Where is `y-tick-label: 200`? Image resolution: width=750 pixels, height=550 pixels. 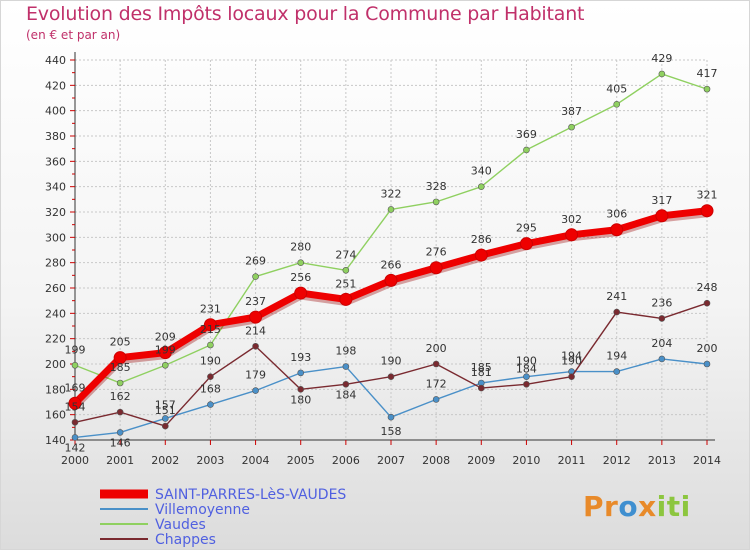
y-tick-label: 200 is located at coordinates (55, 364).